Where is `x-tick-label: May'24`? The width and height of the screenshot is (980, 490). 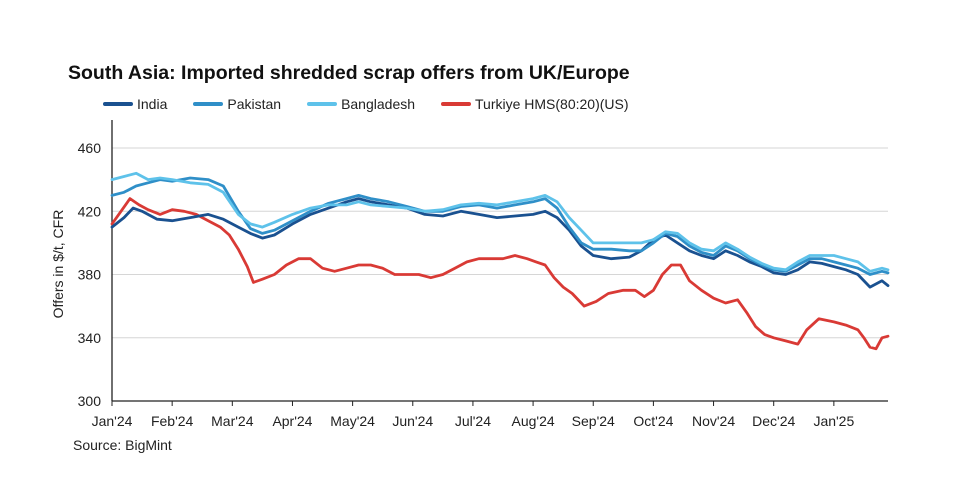
x-tick-label: May'24 is located at coordinates (352, 421).